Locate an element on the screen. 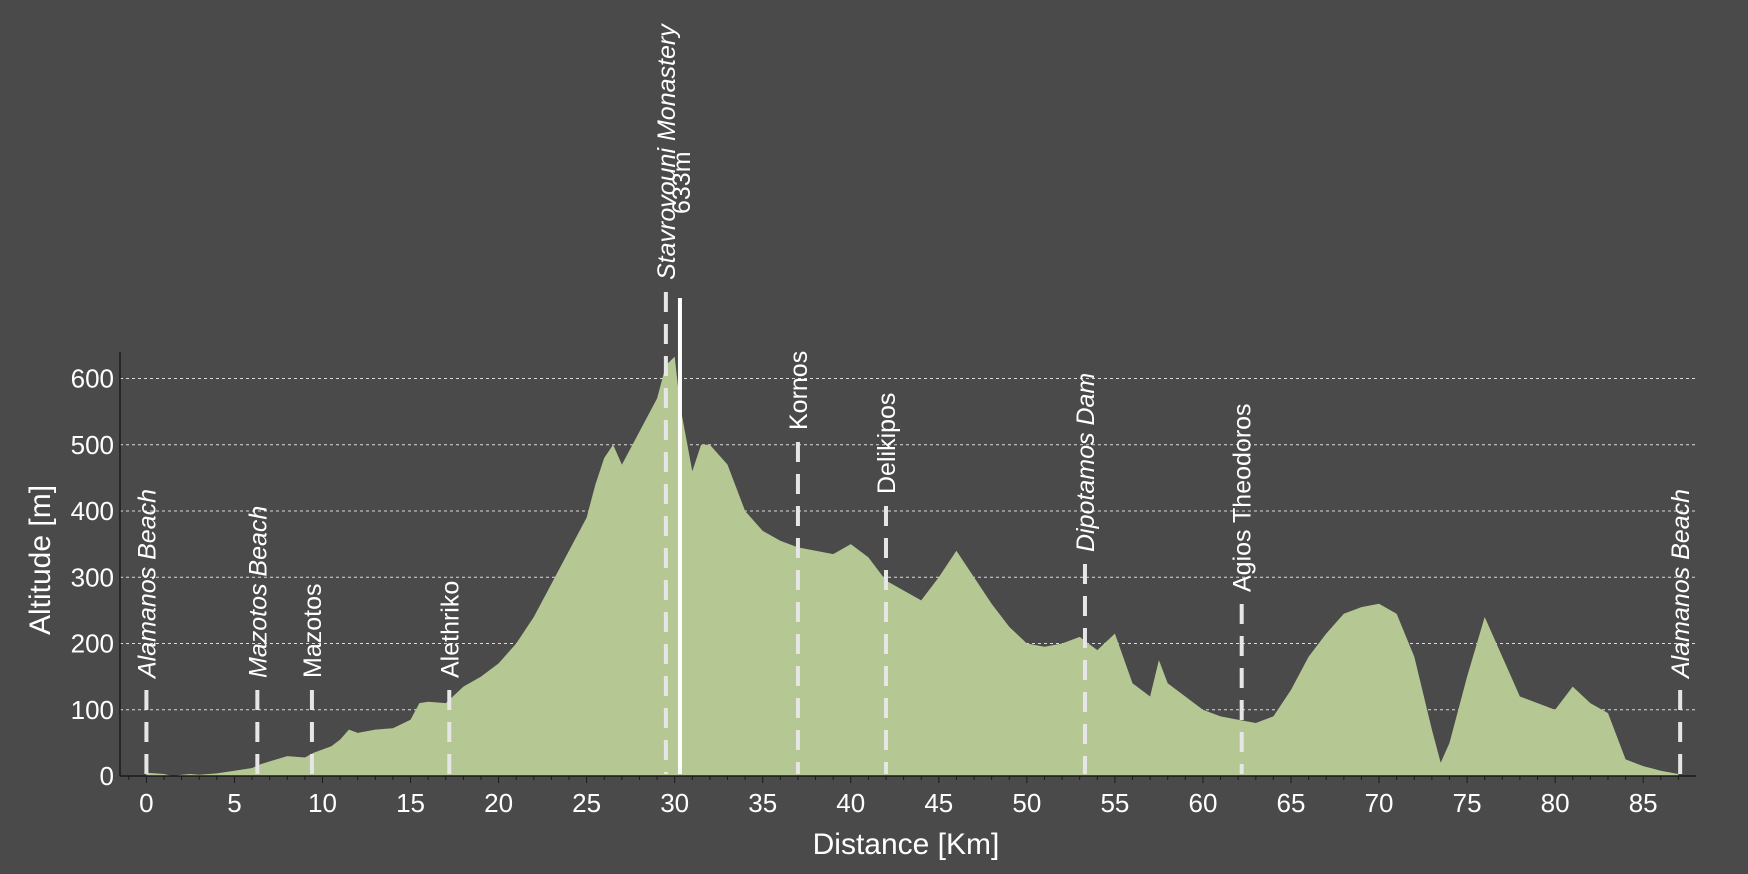 The image size is (1748, 874). x-tick-label-25: 25 is located at coordinates (586, 803).